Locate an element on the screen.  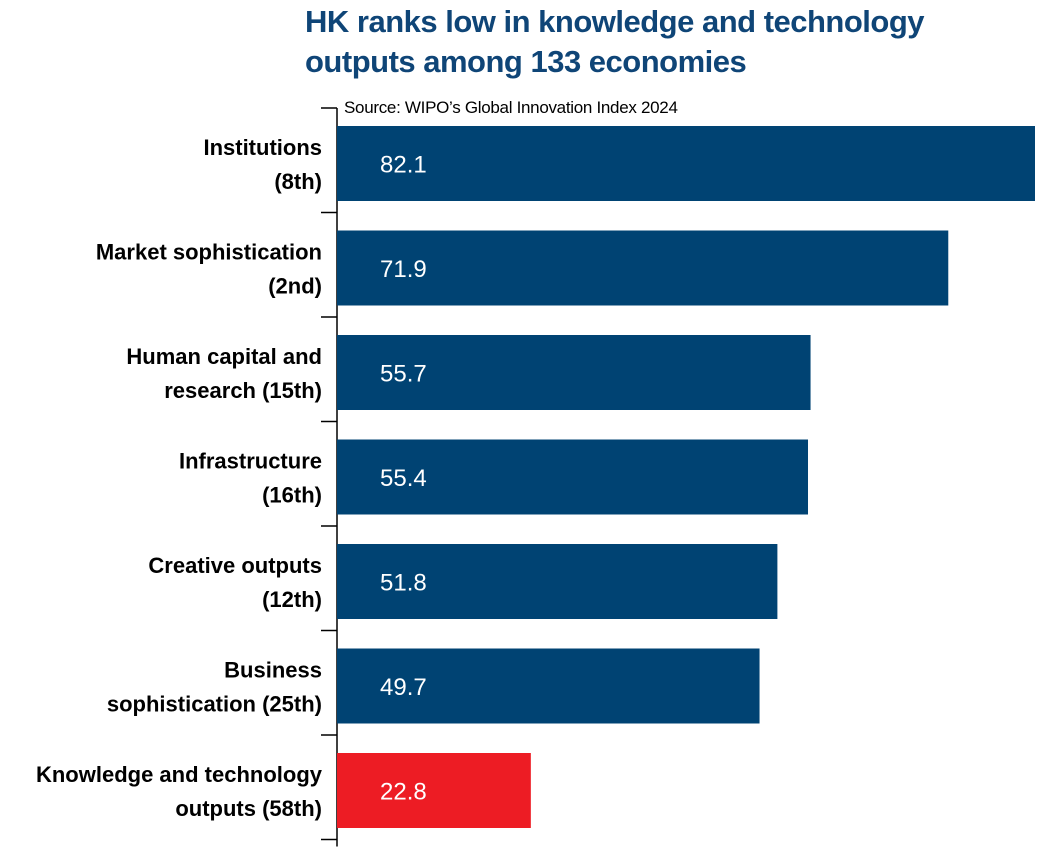
bar-value-label: 71.9 is located at coordinates (403, 269).